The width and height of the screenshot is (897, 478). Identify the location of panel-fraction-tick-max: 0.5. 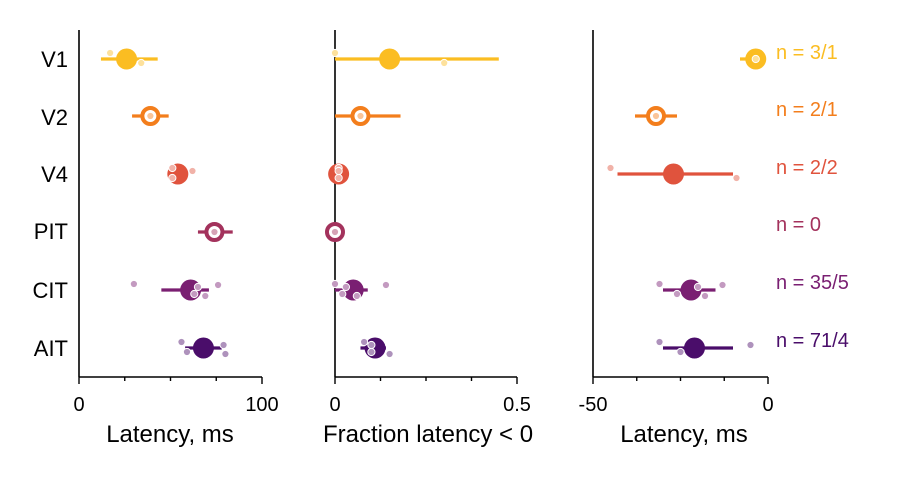
(517, 405).